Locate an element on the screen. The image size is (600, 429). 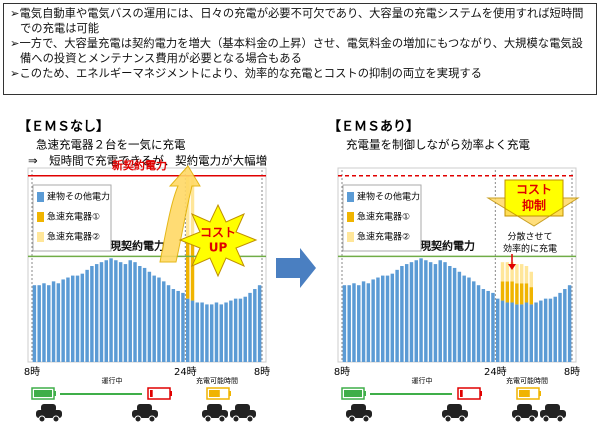
operation-label: 運行中 is located at coordinates (112, 380).